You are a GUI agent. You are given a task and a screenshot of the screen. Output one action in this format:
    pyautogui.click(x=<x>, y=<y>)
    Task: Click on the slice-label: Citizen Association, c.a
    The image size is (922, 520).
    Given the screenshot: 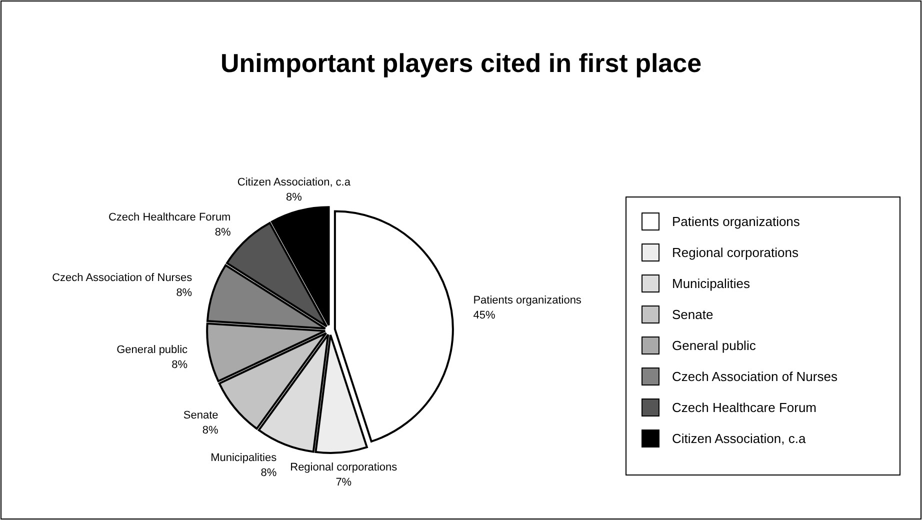 What is the action you would take?
    pyautogui.click(x=294, y=182)
    